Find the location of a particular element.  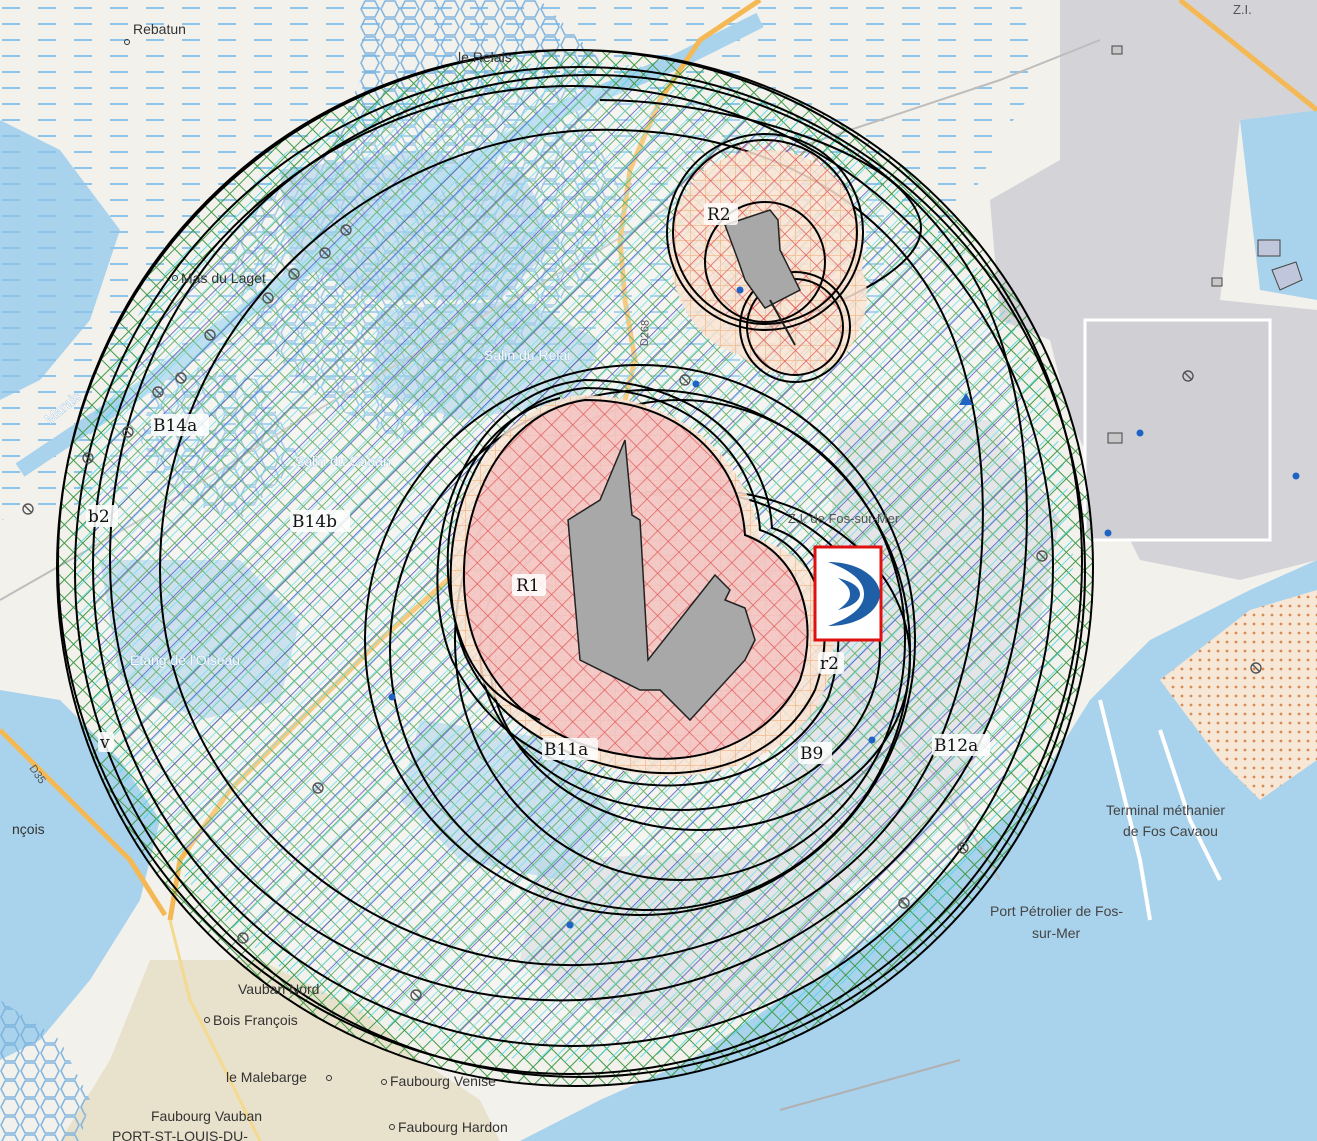

salt-marsh-cells-sw is located at coordinates (45, 1070).